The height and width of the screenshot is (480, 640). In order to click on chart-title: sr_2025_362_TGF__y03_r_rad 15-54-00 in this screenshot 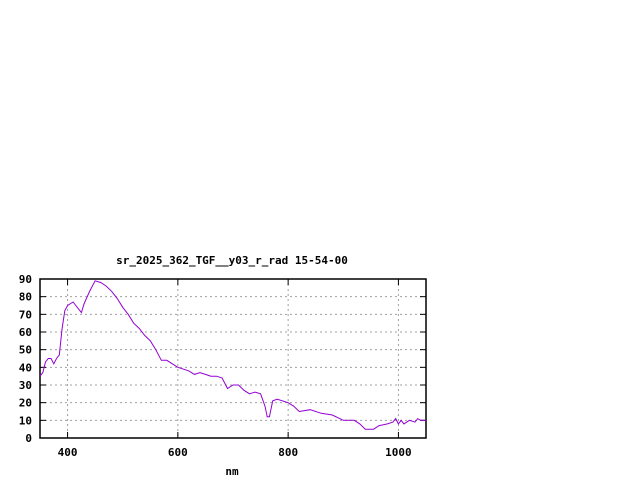, I will do `click(232, 260)`.